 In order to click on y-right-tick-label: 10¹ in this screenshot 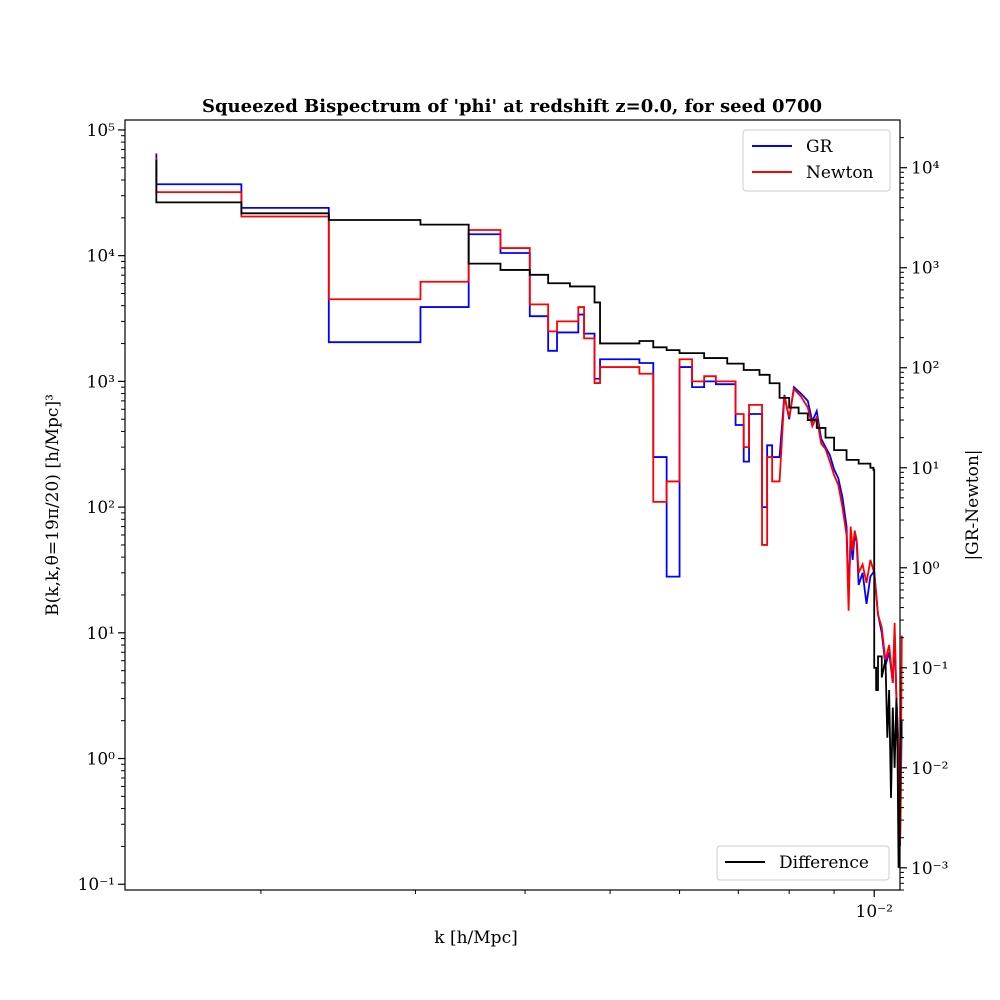, I will do `click(925, 469)`.